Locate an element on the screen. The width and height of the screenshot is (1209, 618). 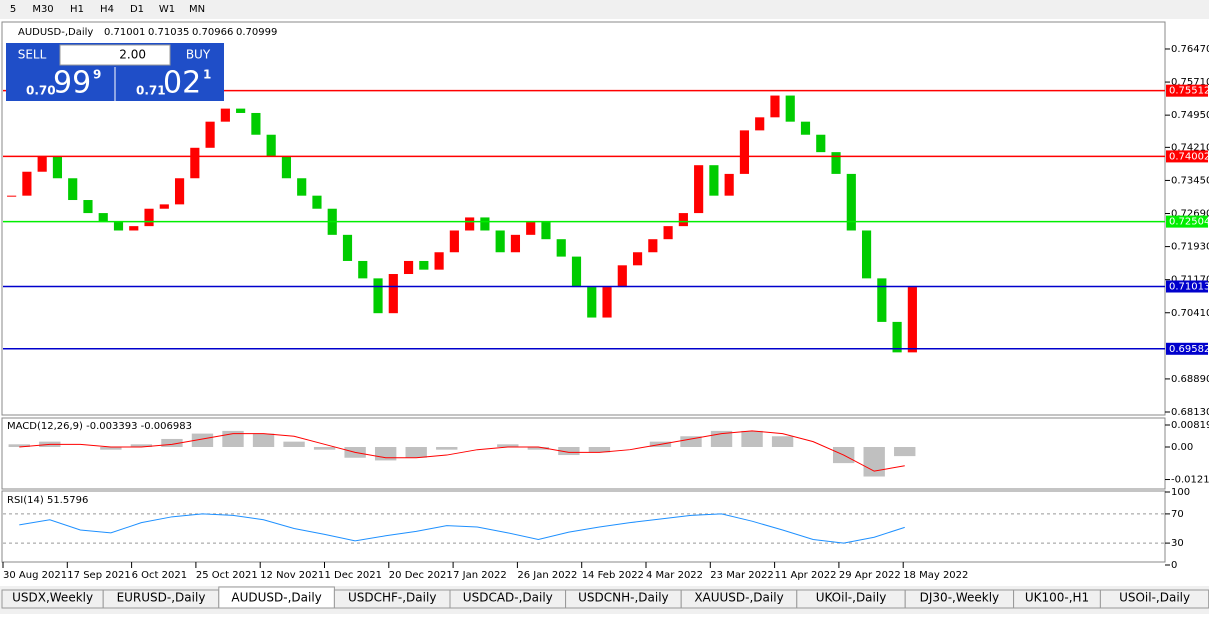
tab-label: USOil-,Daily is located at coordinates (1154, 598).